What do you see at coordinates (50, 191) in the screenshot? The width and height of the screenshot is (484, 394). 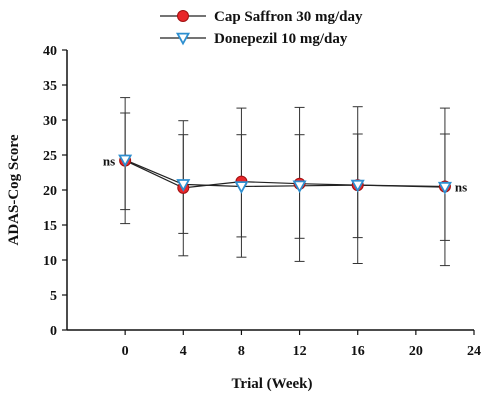 I see `y-tick-label: 20` at bounding box center [50, 191].